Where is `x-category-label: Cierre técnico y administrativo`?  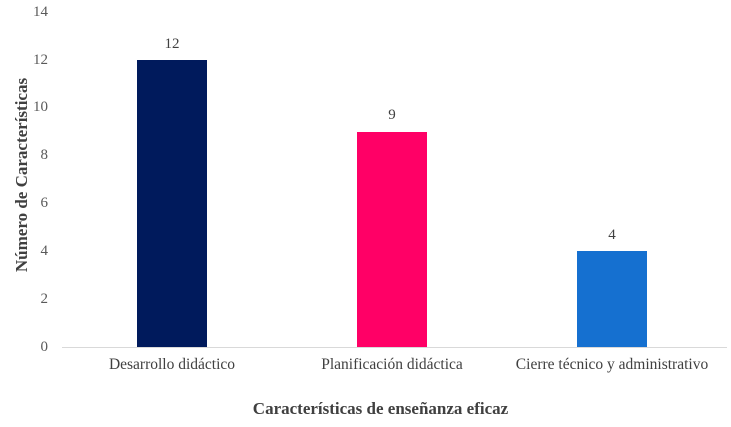 x-category-label: Cierre técnico y administrativo is located at coordinates (612, 364).